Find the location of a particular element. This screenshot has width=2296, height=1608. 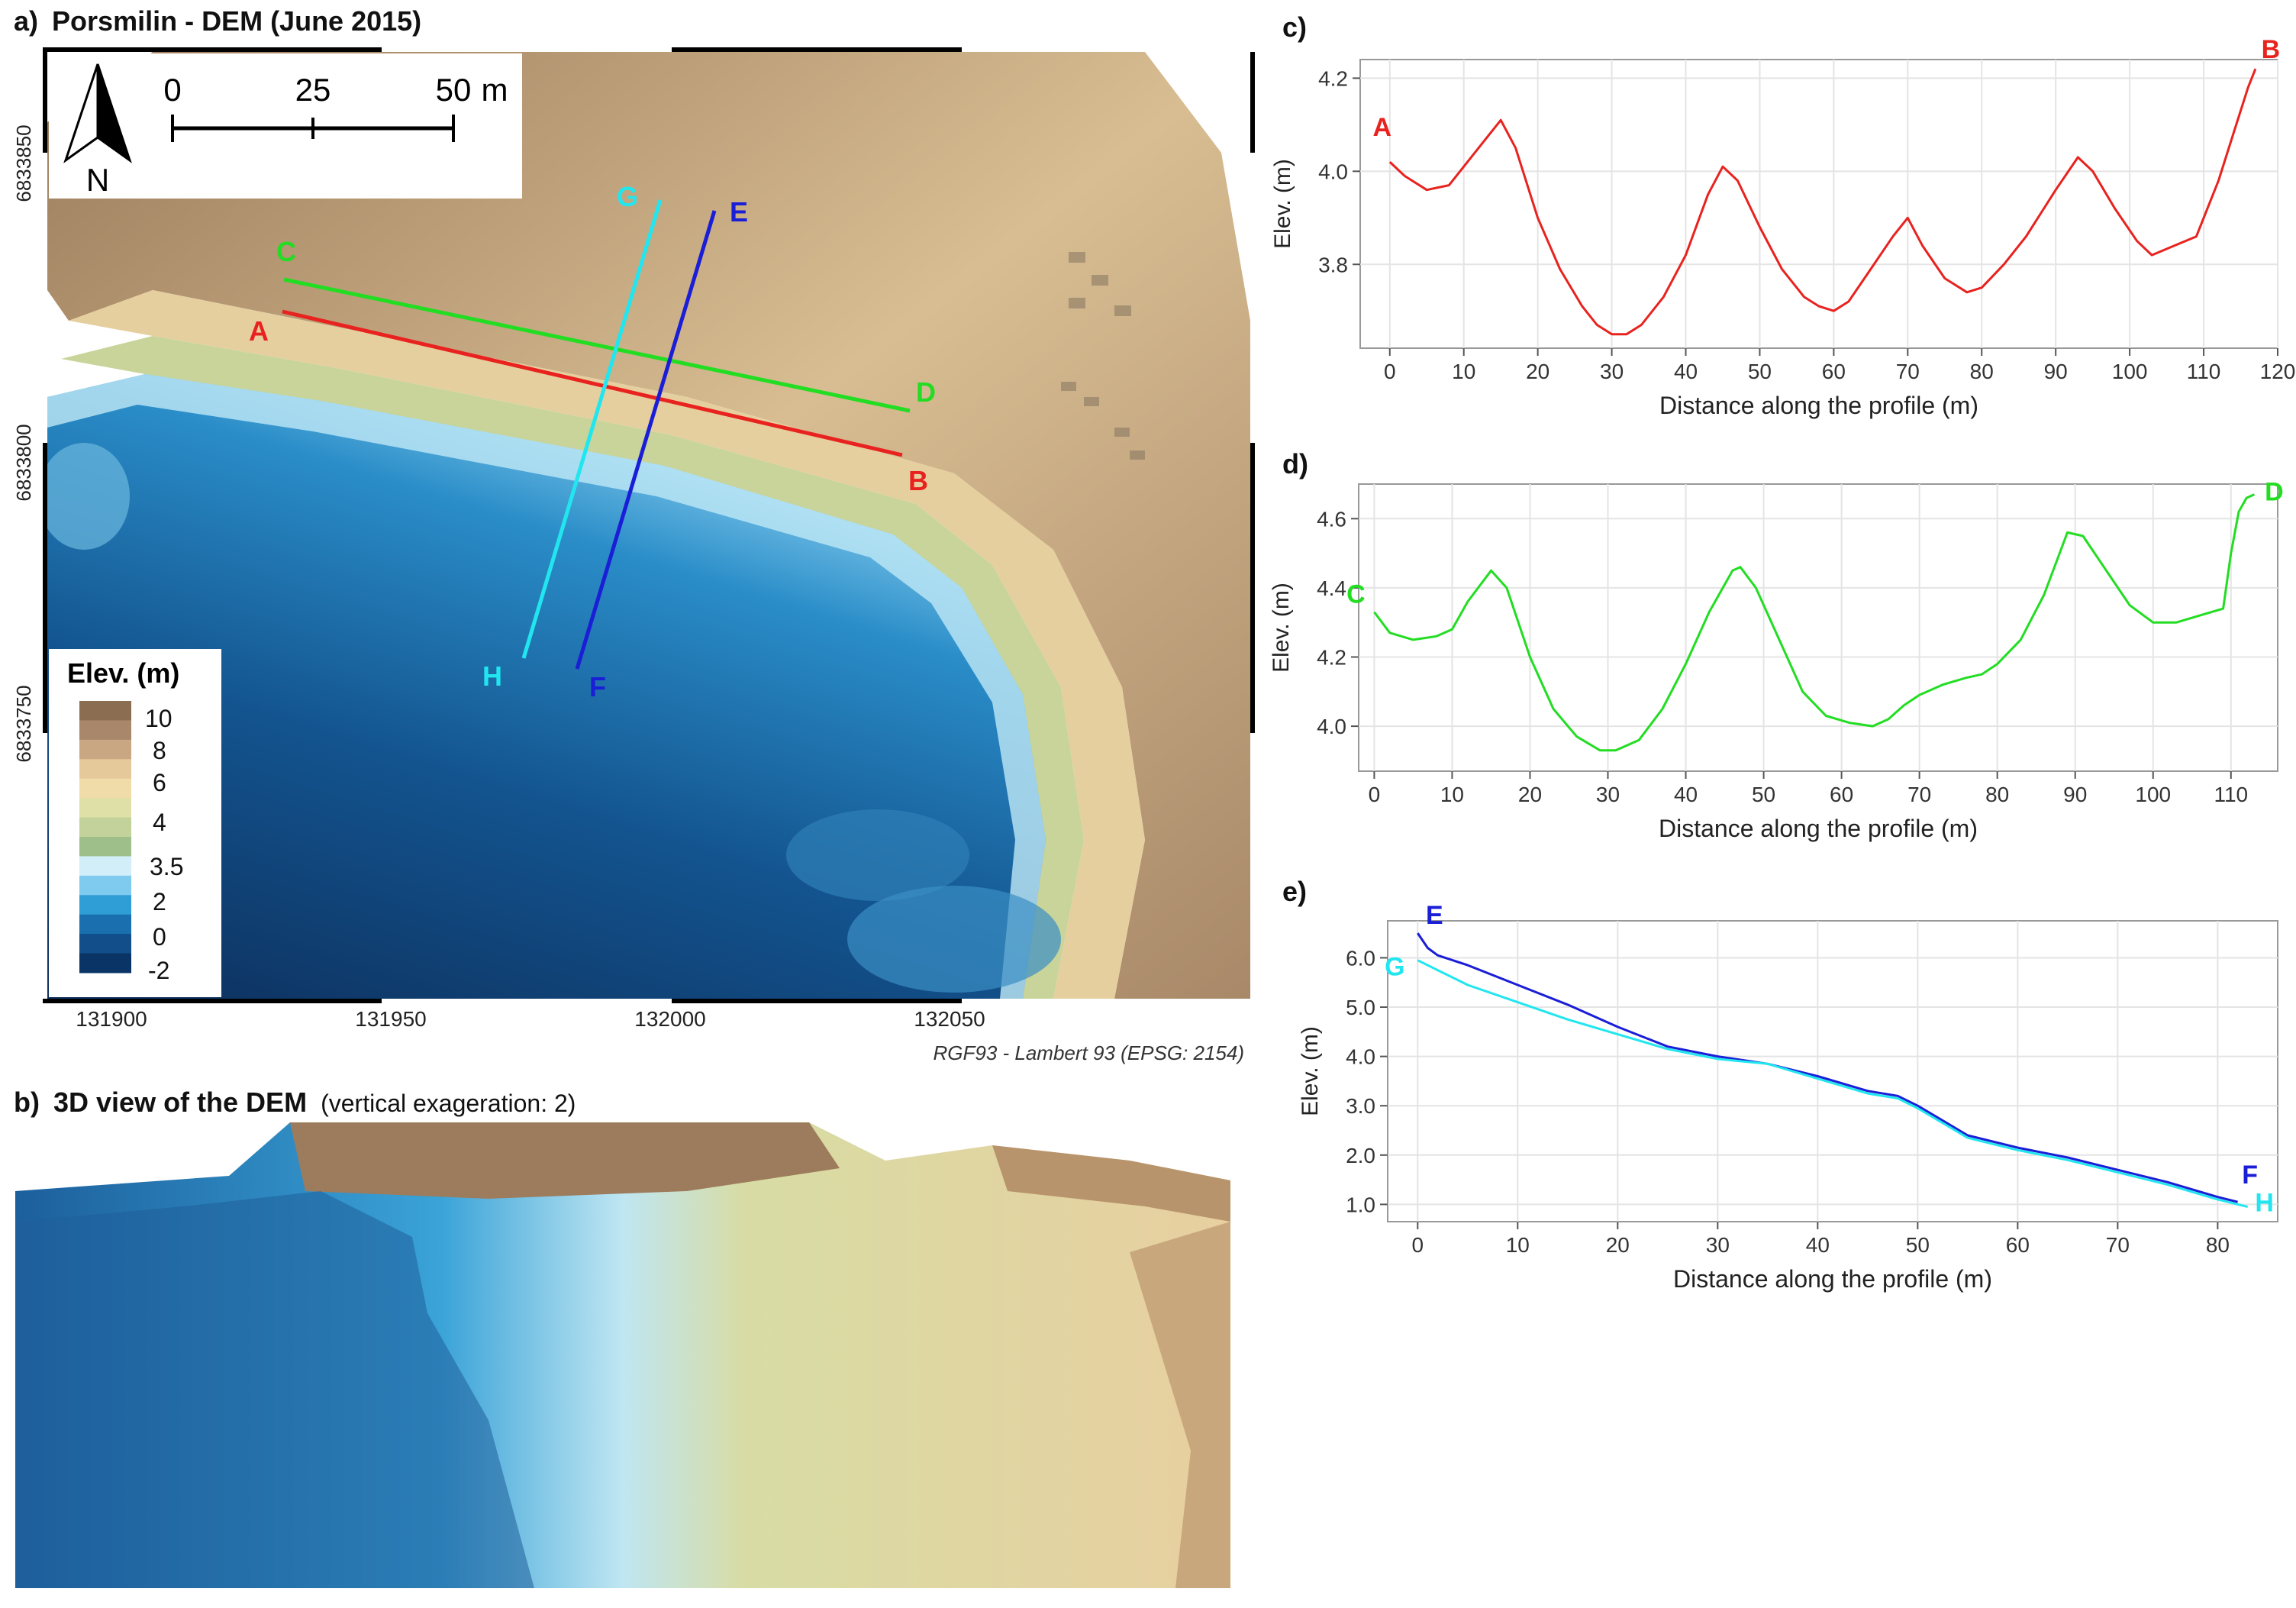

elevation-legend: Elev. (m) 10 8 6 4 3.5 2 0 -2 is located at coordinates (135, 823).